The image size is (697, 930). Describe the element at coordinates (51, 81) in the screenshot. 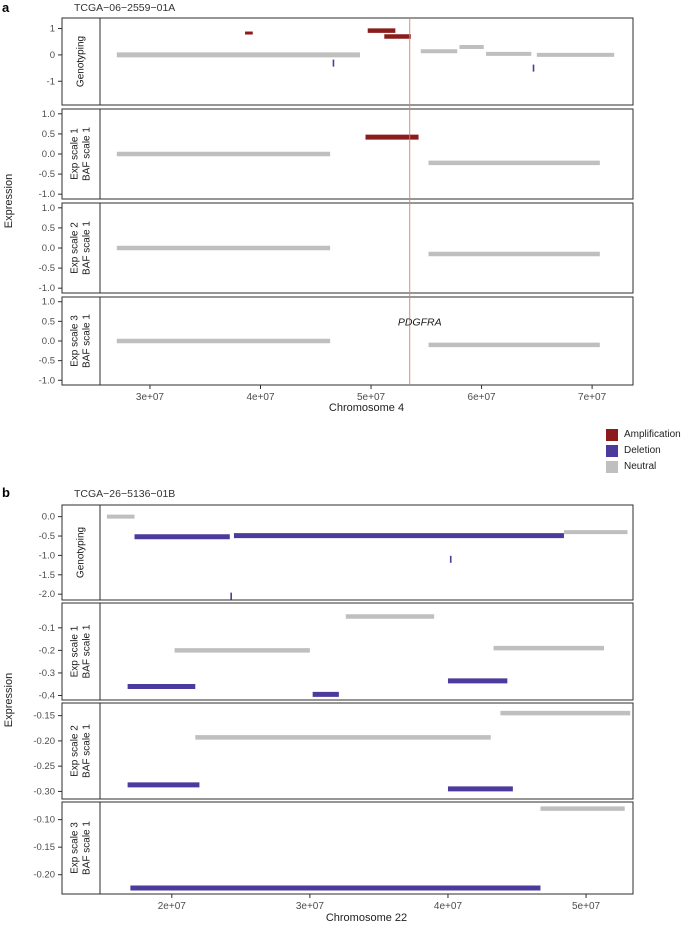

I see `y-tick-label: -1` at that location.